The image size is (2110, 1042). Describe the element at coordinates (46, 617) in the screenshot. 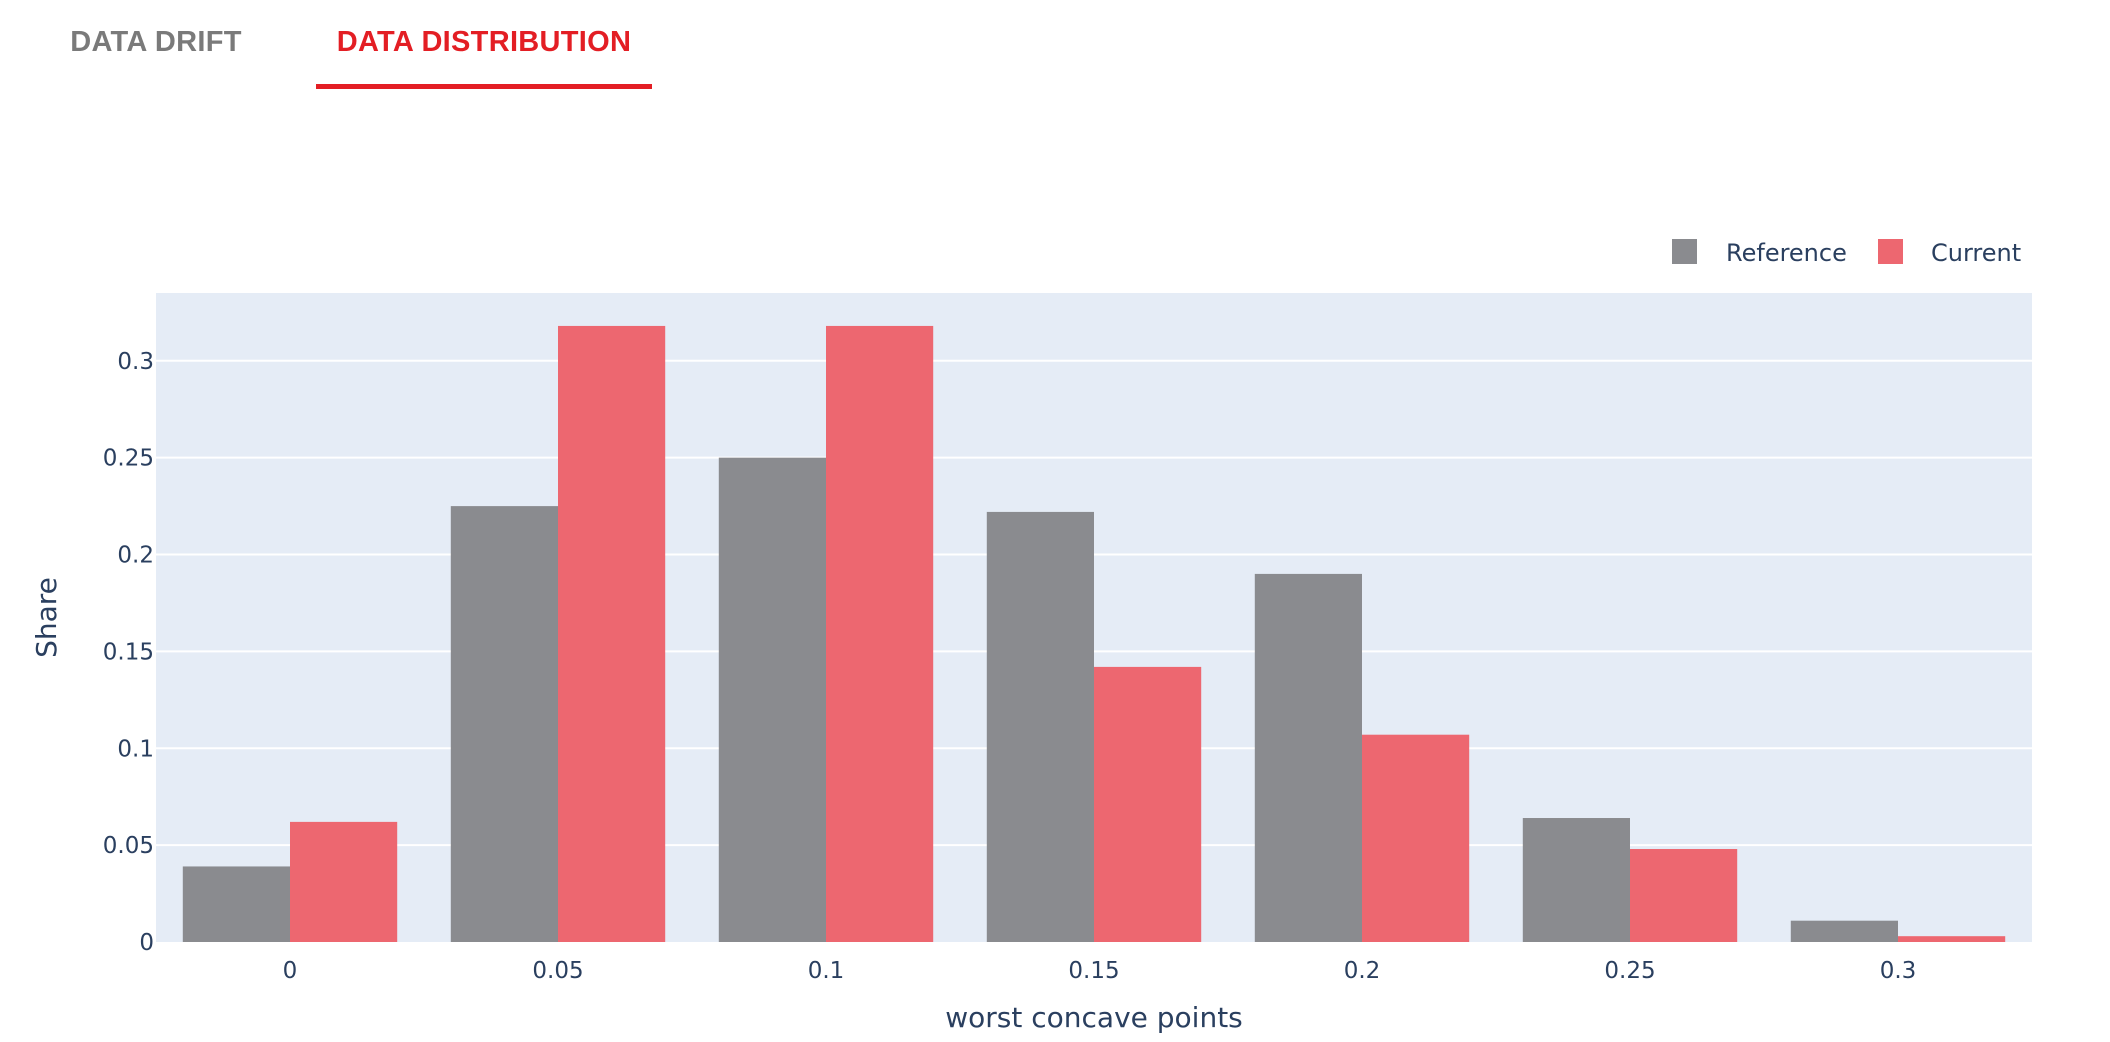

I see `y-axis-title: Share` at that location.